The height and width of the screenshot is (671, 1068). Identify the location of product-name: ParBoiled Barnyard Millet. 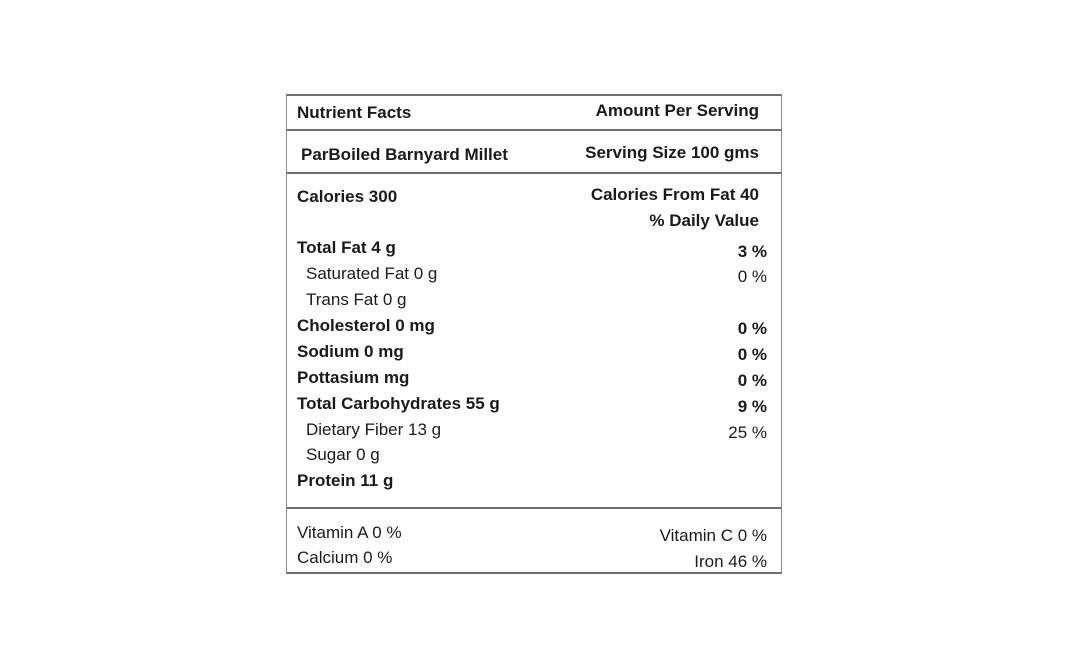
(404, 154).